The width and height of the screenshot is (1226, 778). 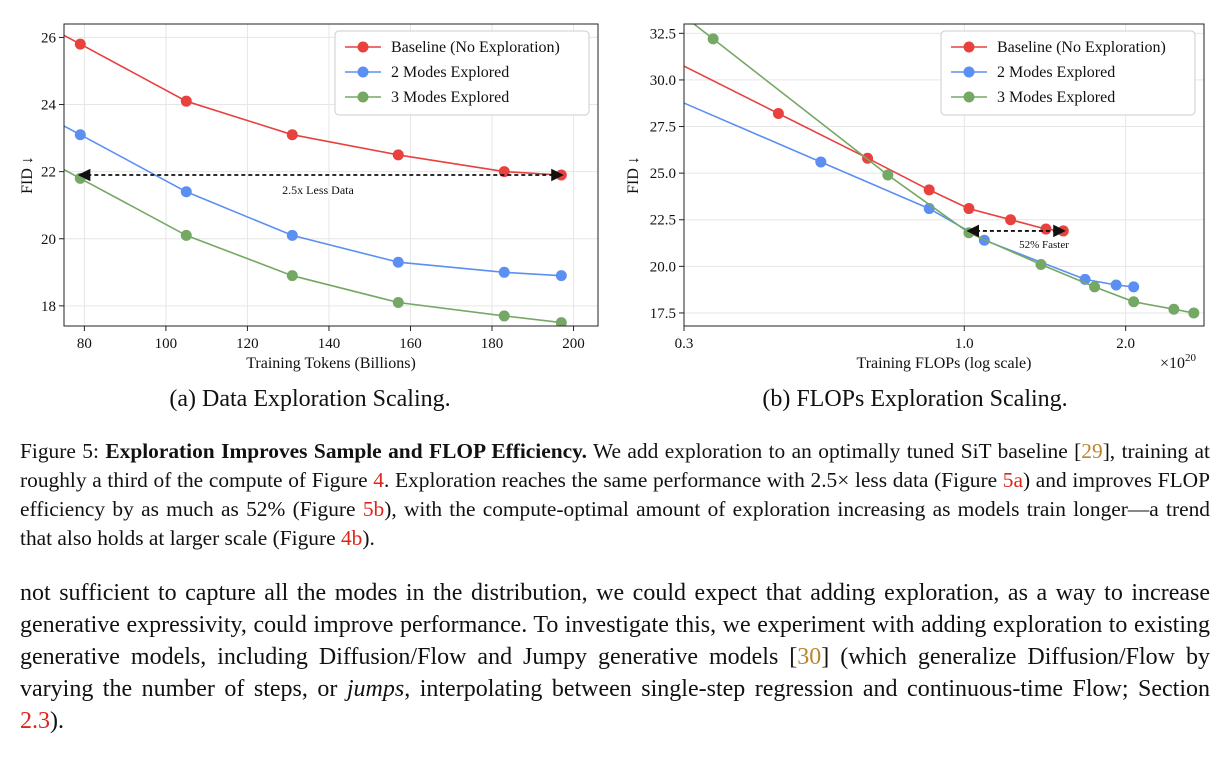 What do you see at coordinates (915, 399) in the screenshot?
I see `subcaption-b: (b) FLOPs Exploration Scaling.` at bounding box center [915, 399].